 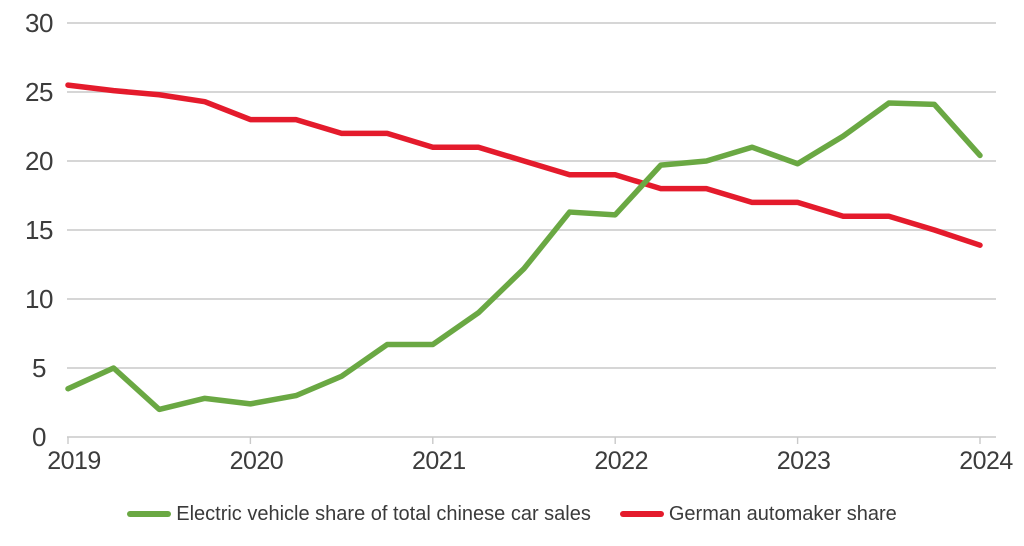 I want to click on legend-item-german-share: German automaker share, so click(x=758, y=514).